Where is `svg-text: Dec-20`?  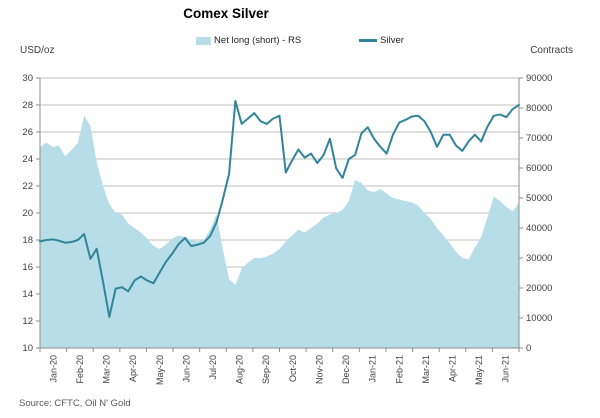 svg-text: Dec-20 is located at coordinates (346, 369).